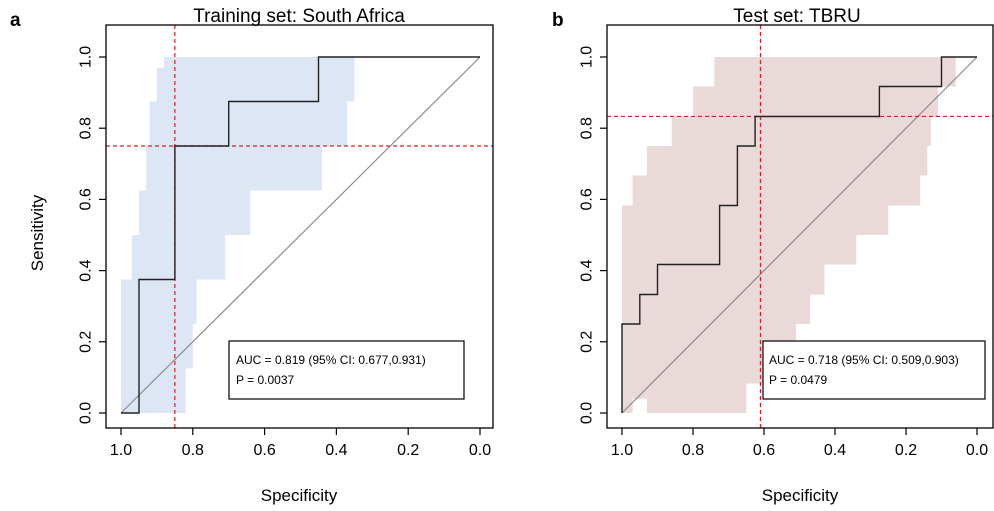  What do you see at coordinates (336, 450) in the screenshot?
I see `panel-a-xtick-label: 0.4` at bounding box center [336, 450].